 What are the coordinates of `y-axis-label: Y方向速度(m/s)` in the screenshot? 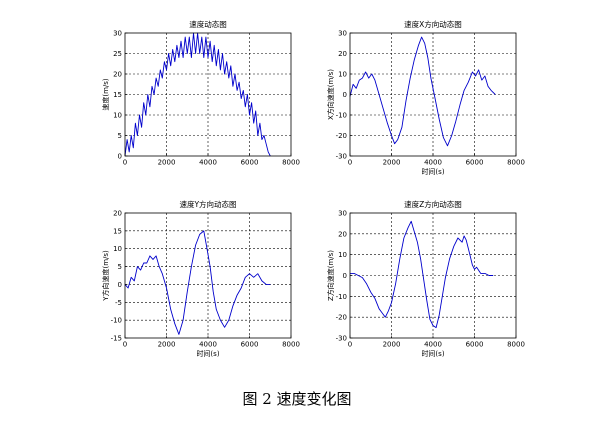 It's located at (105, 276).